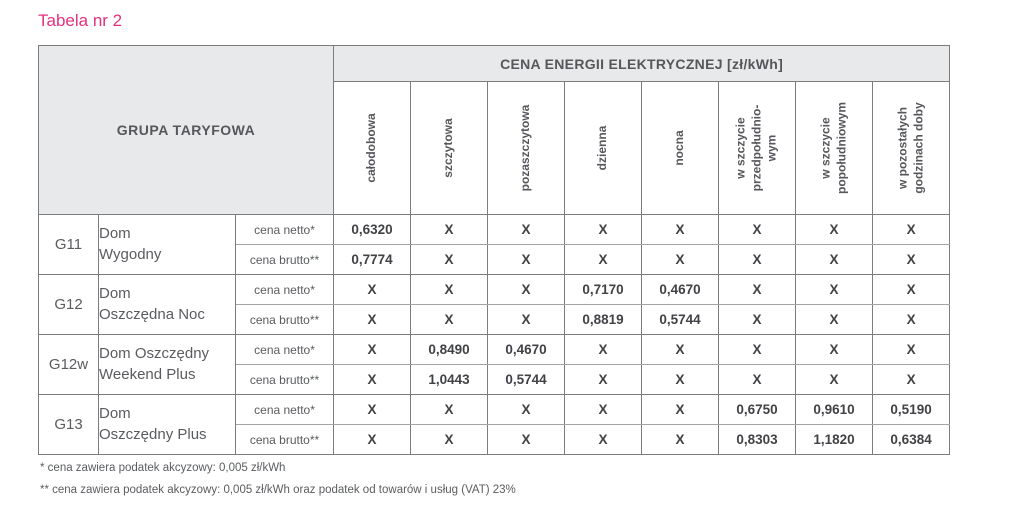  Describe the element at coordinates (757, 439) in the screenshot. I see `value-cell: 0,8303` at that location.